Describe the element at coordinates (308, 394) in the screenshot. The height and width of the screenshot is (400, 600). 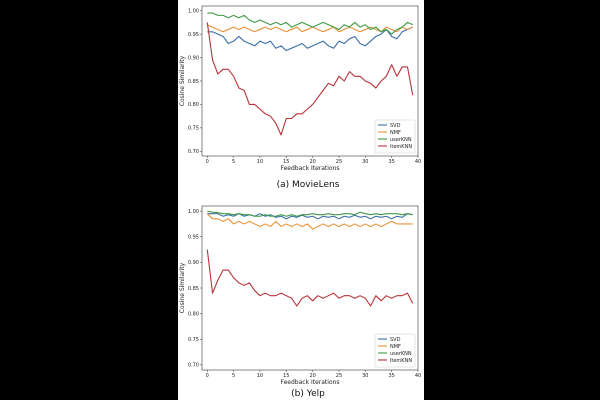
I see `chart-caption: (b) Yelp` at that location.